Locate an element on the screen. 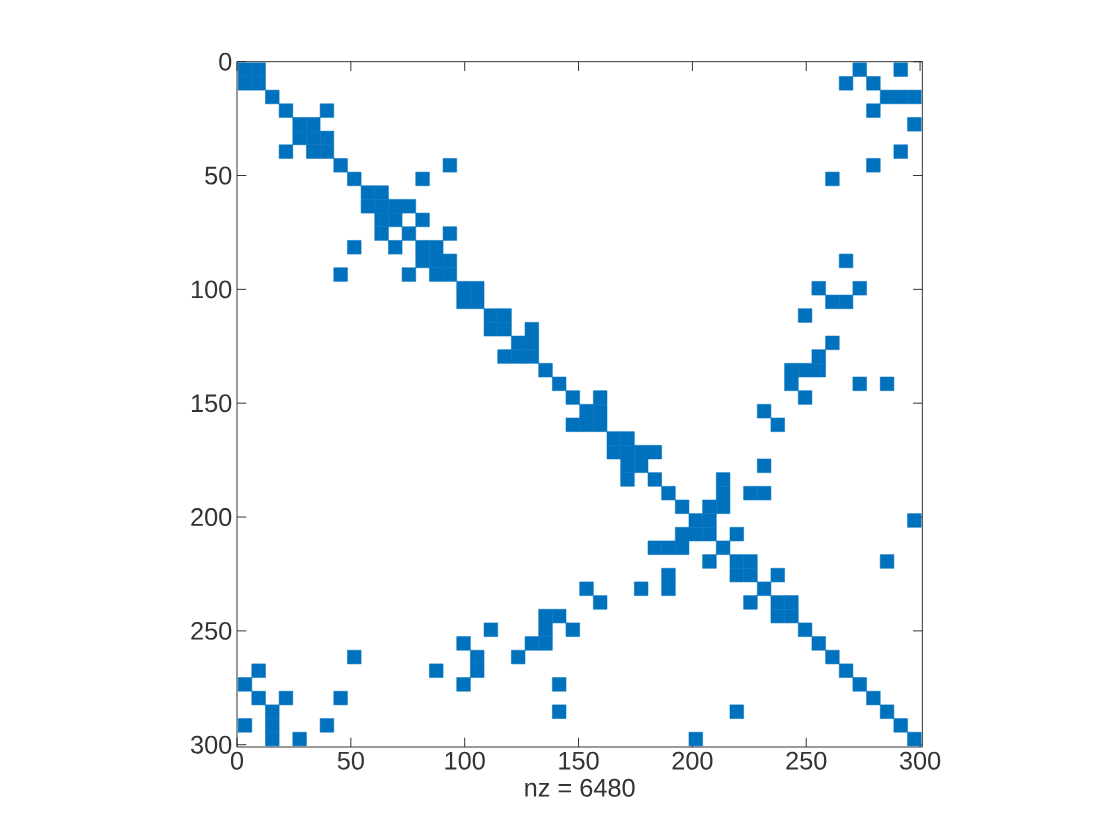 Image resolution: width=1120 pixels, height=840 pixels. y-tick-label: 0 is located at coordinates (225, 61).